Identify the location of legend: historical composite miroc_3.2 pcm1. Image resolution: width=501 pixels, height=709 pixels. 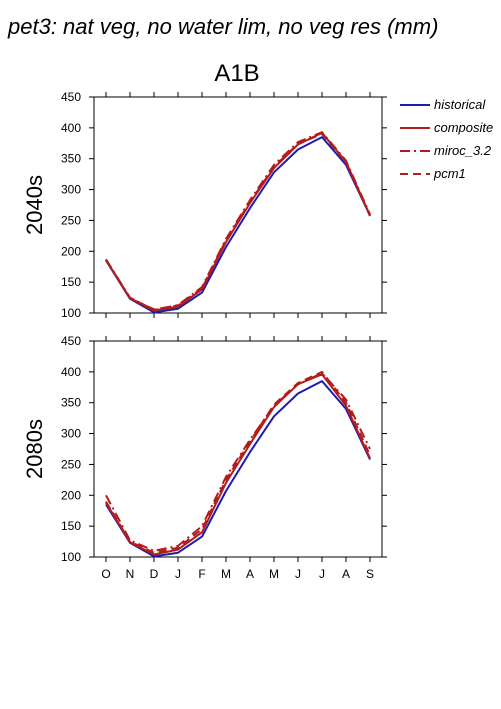
(446, 139).